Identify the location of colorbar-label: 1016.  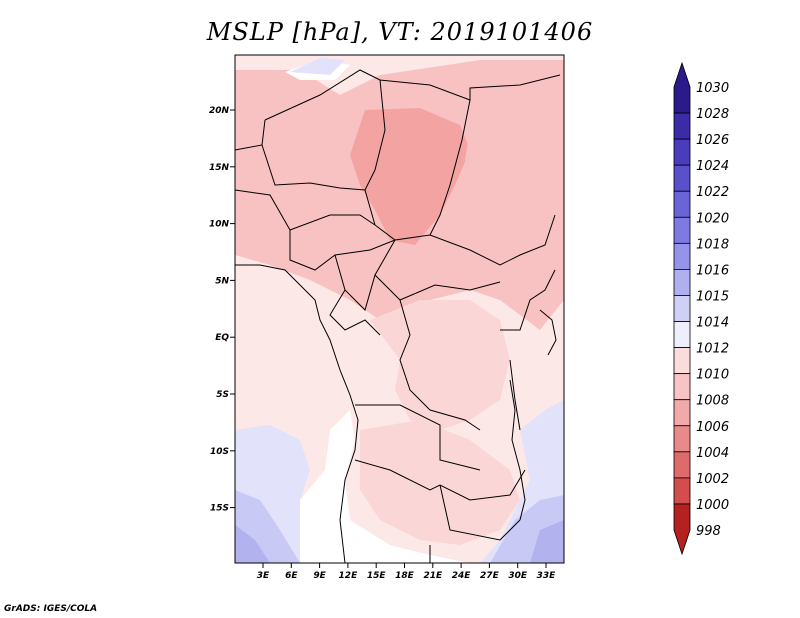
(712, 270).